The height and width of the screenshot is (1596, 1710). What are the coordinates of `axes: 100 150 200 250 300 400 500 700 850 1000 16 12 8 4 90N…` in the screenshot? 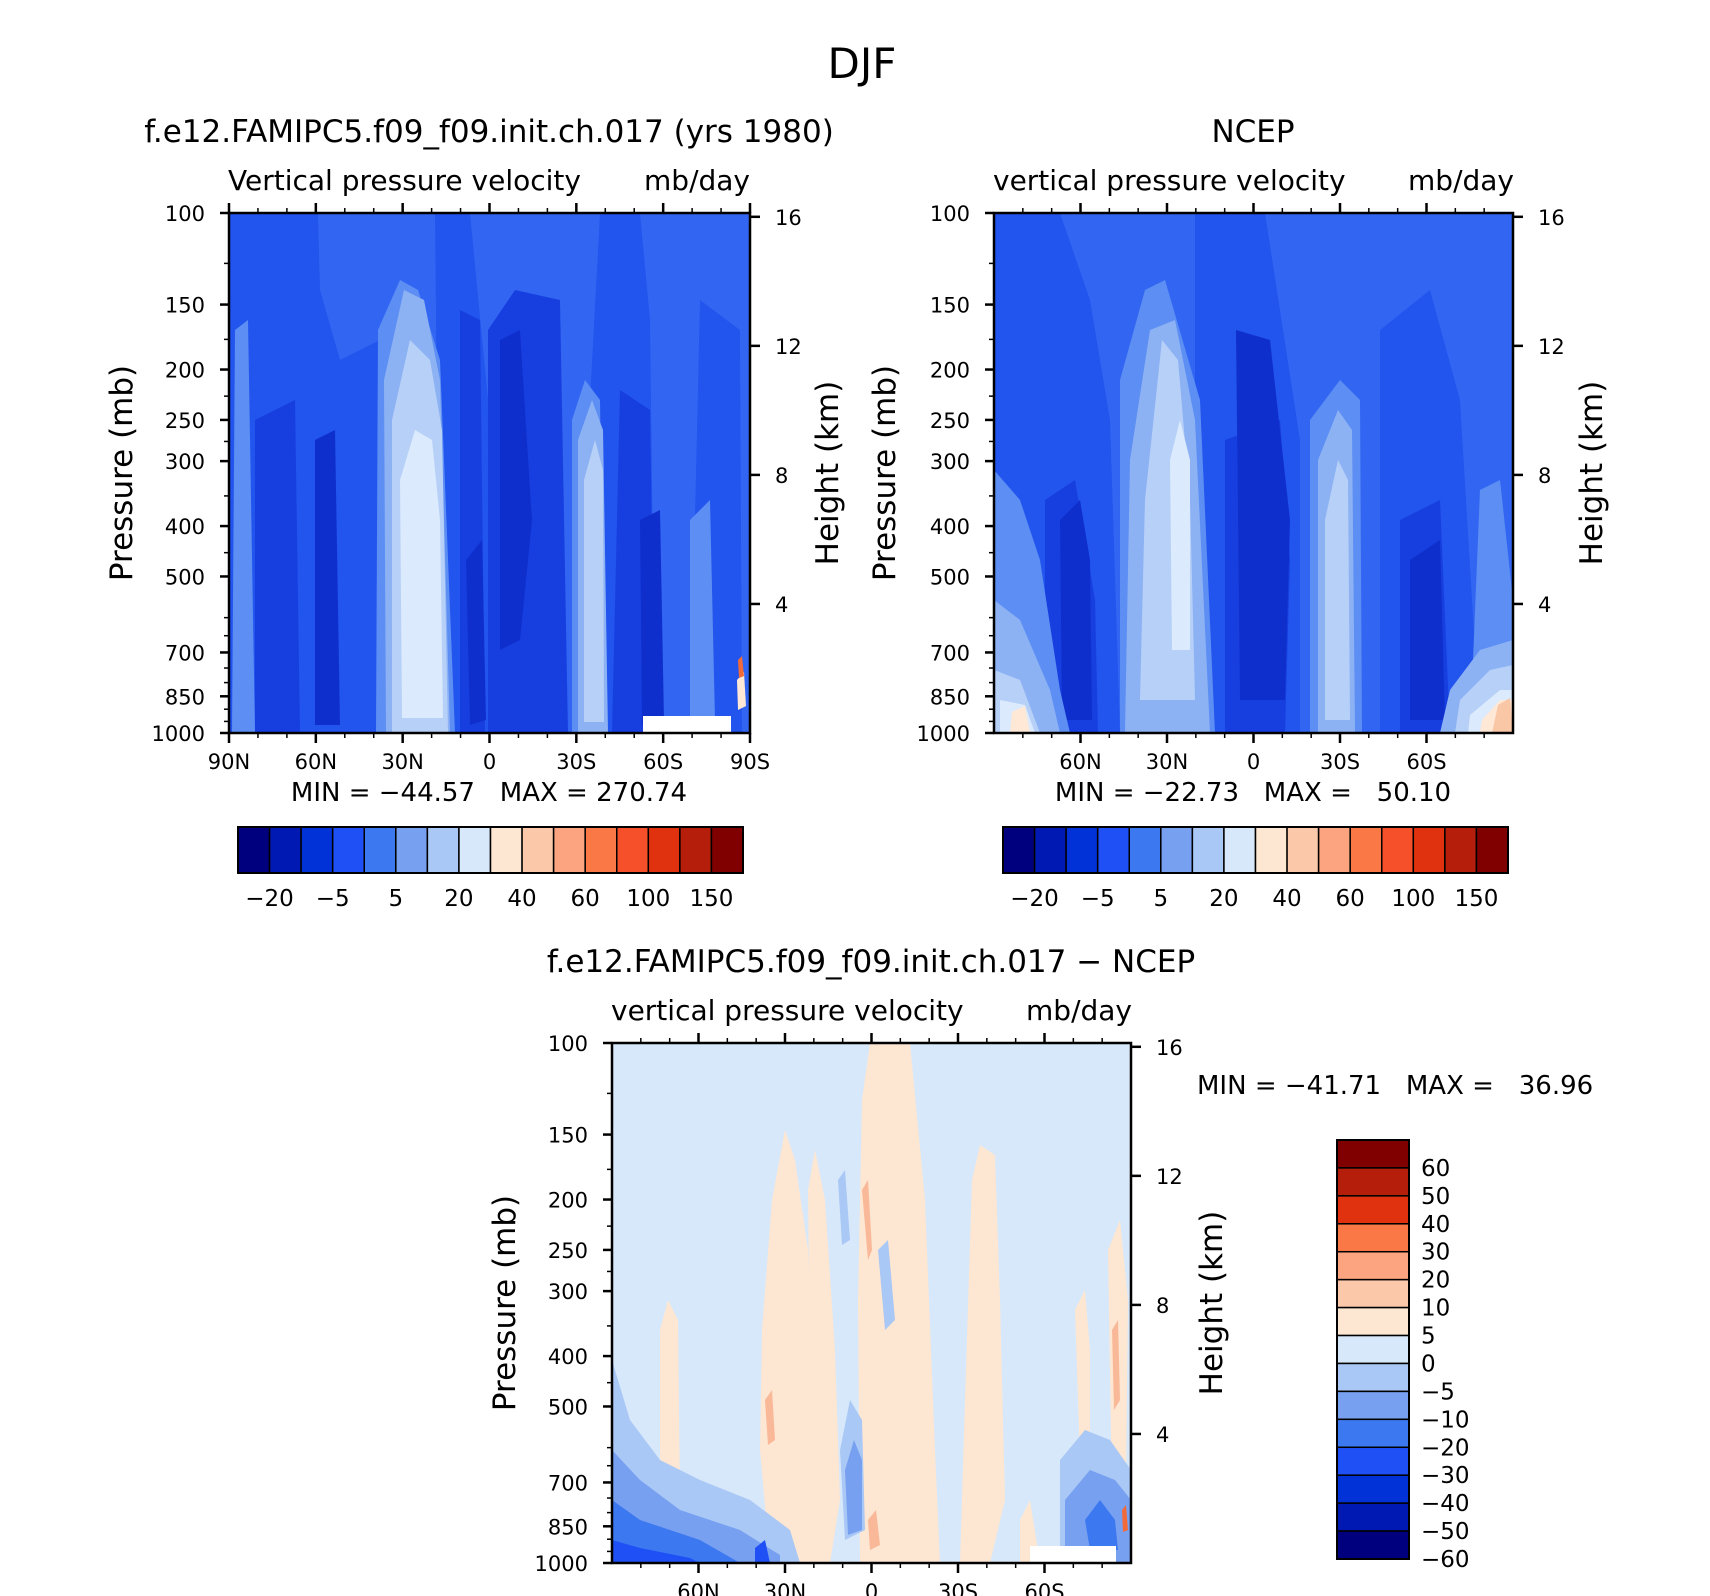 It's located at (477, 488).